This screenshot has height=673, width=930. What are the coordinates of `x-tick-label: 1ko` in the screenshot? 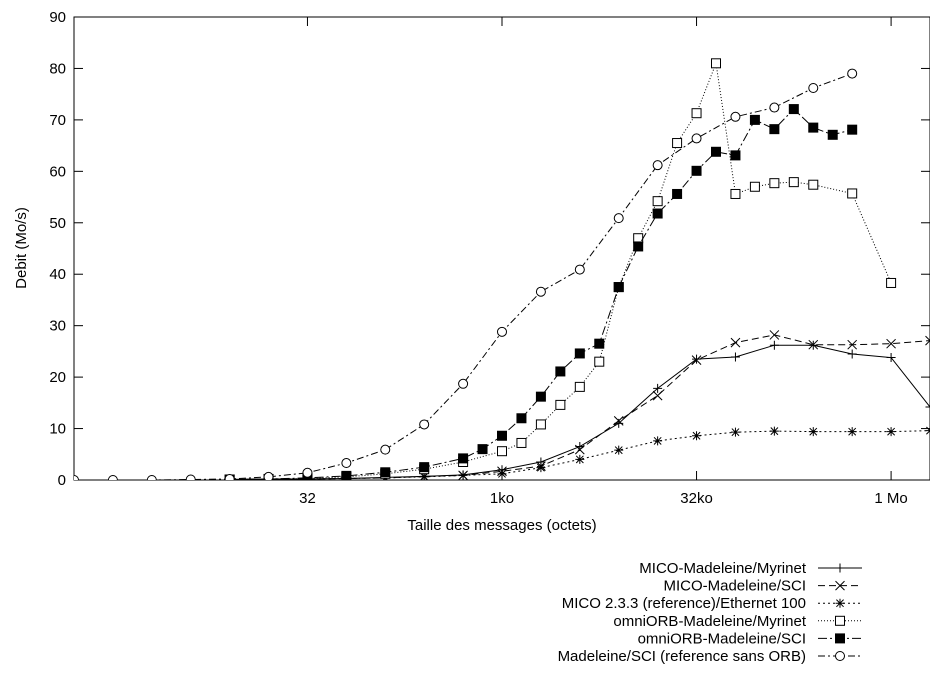 It's located at (502, 498).